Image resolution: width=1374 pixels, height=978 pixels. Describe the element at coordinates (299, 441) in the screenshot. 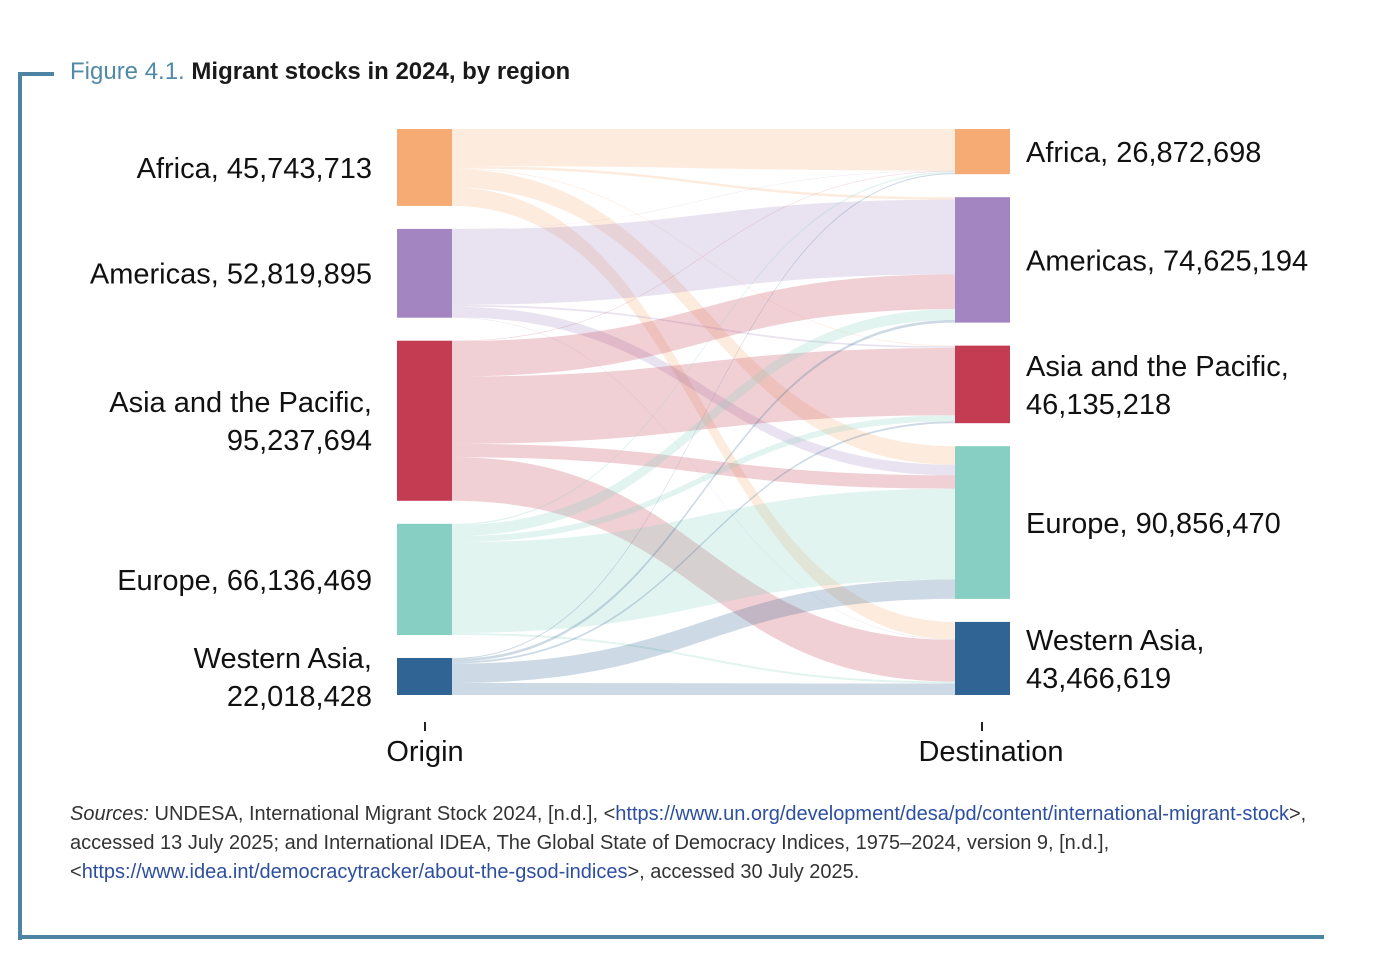

I see `origin-label-asia-and-the-pacific-line: 95,237,694` at that location.